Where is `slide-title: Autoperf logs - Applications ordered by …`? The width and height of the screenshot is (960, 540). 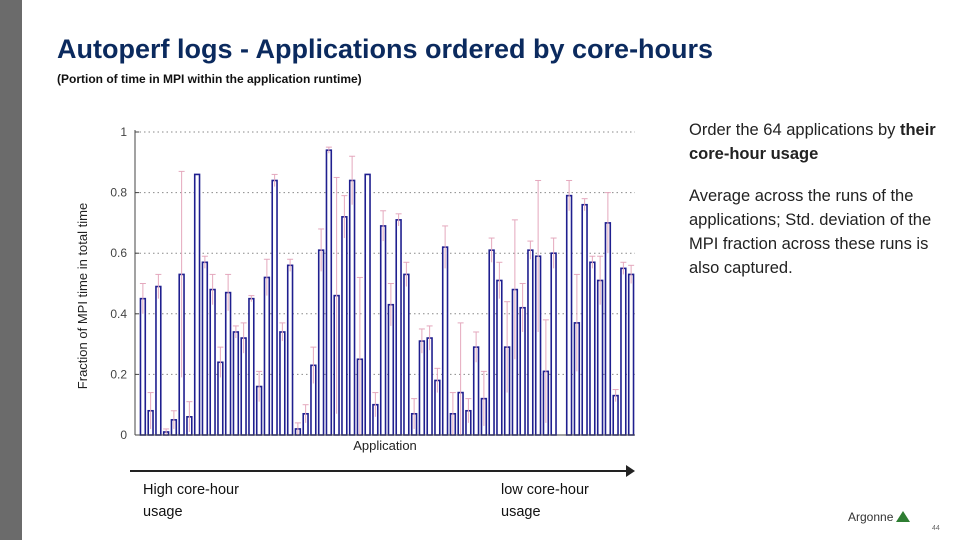 slide-title: Autoperf logs - Applications ordered by … is located at coordinates (385, 49).